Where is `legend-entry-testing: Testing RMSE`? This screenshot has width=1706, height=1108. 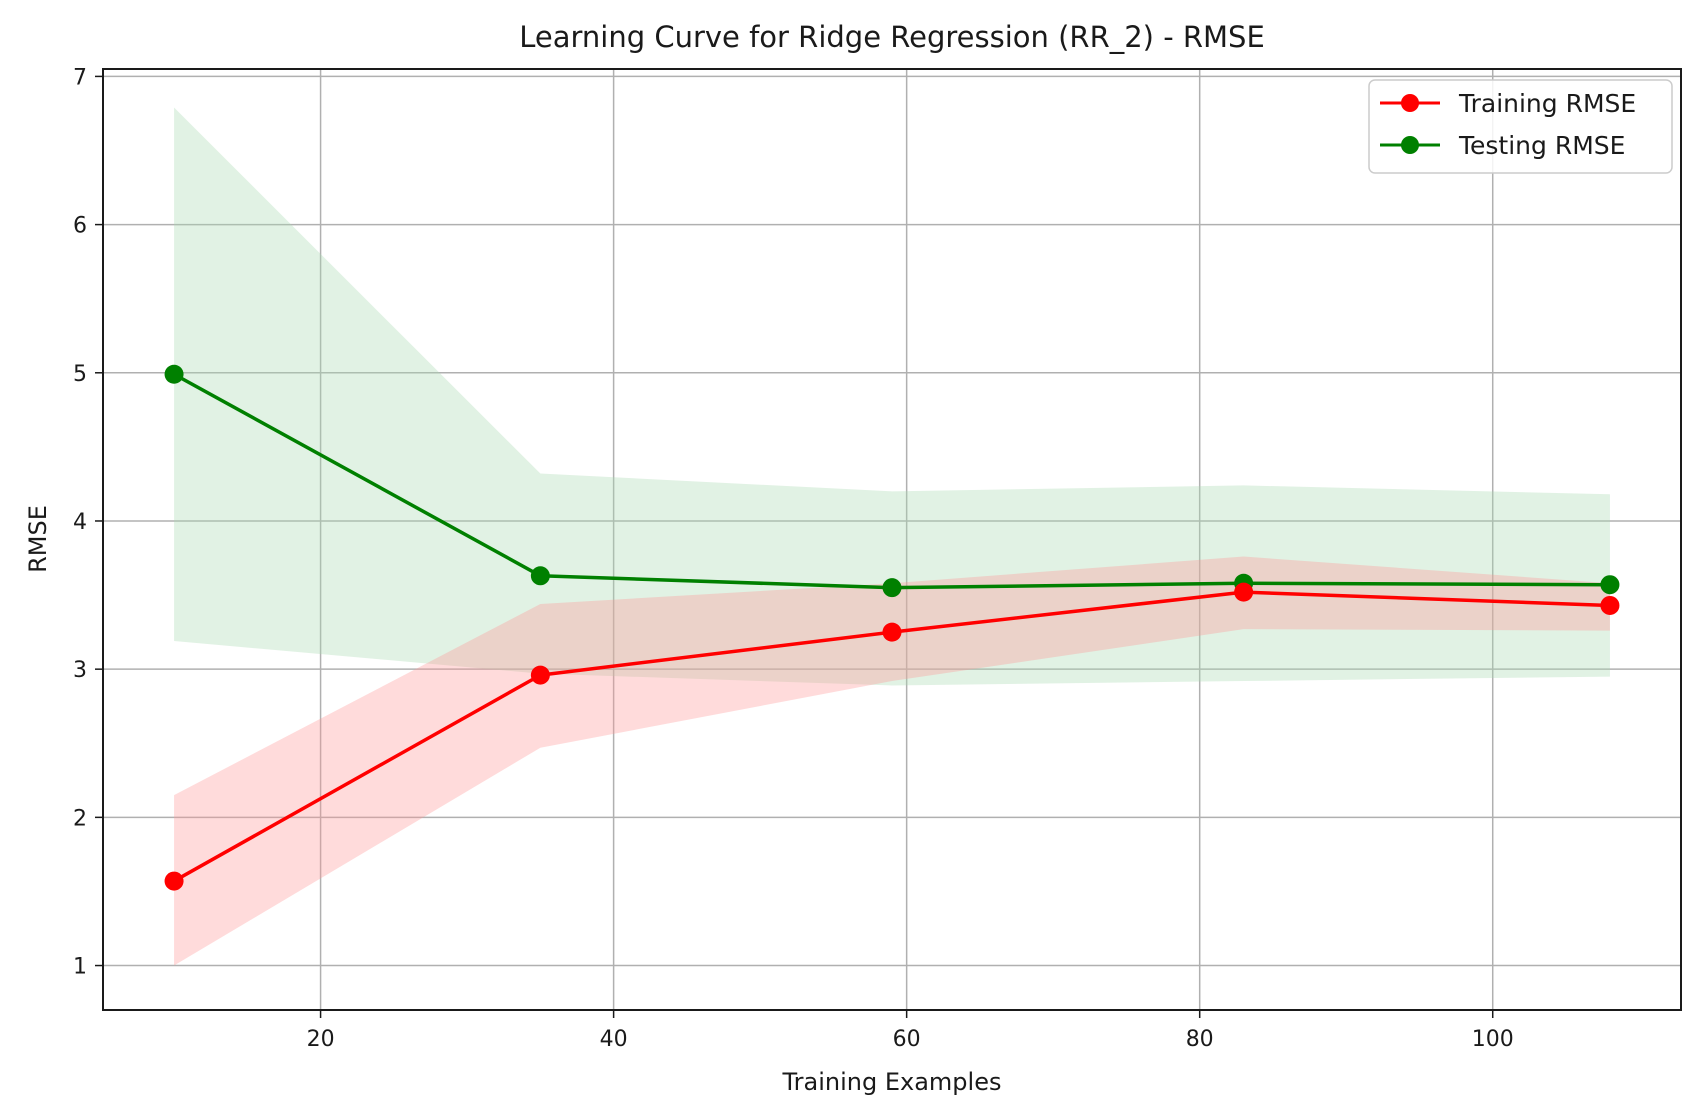
legend-entry-testing: Testing RMSE is located at coordinates (1502, 145).